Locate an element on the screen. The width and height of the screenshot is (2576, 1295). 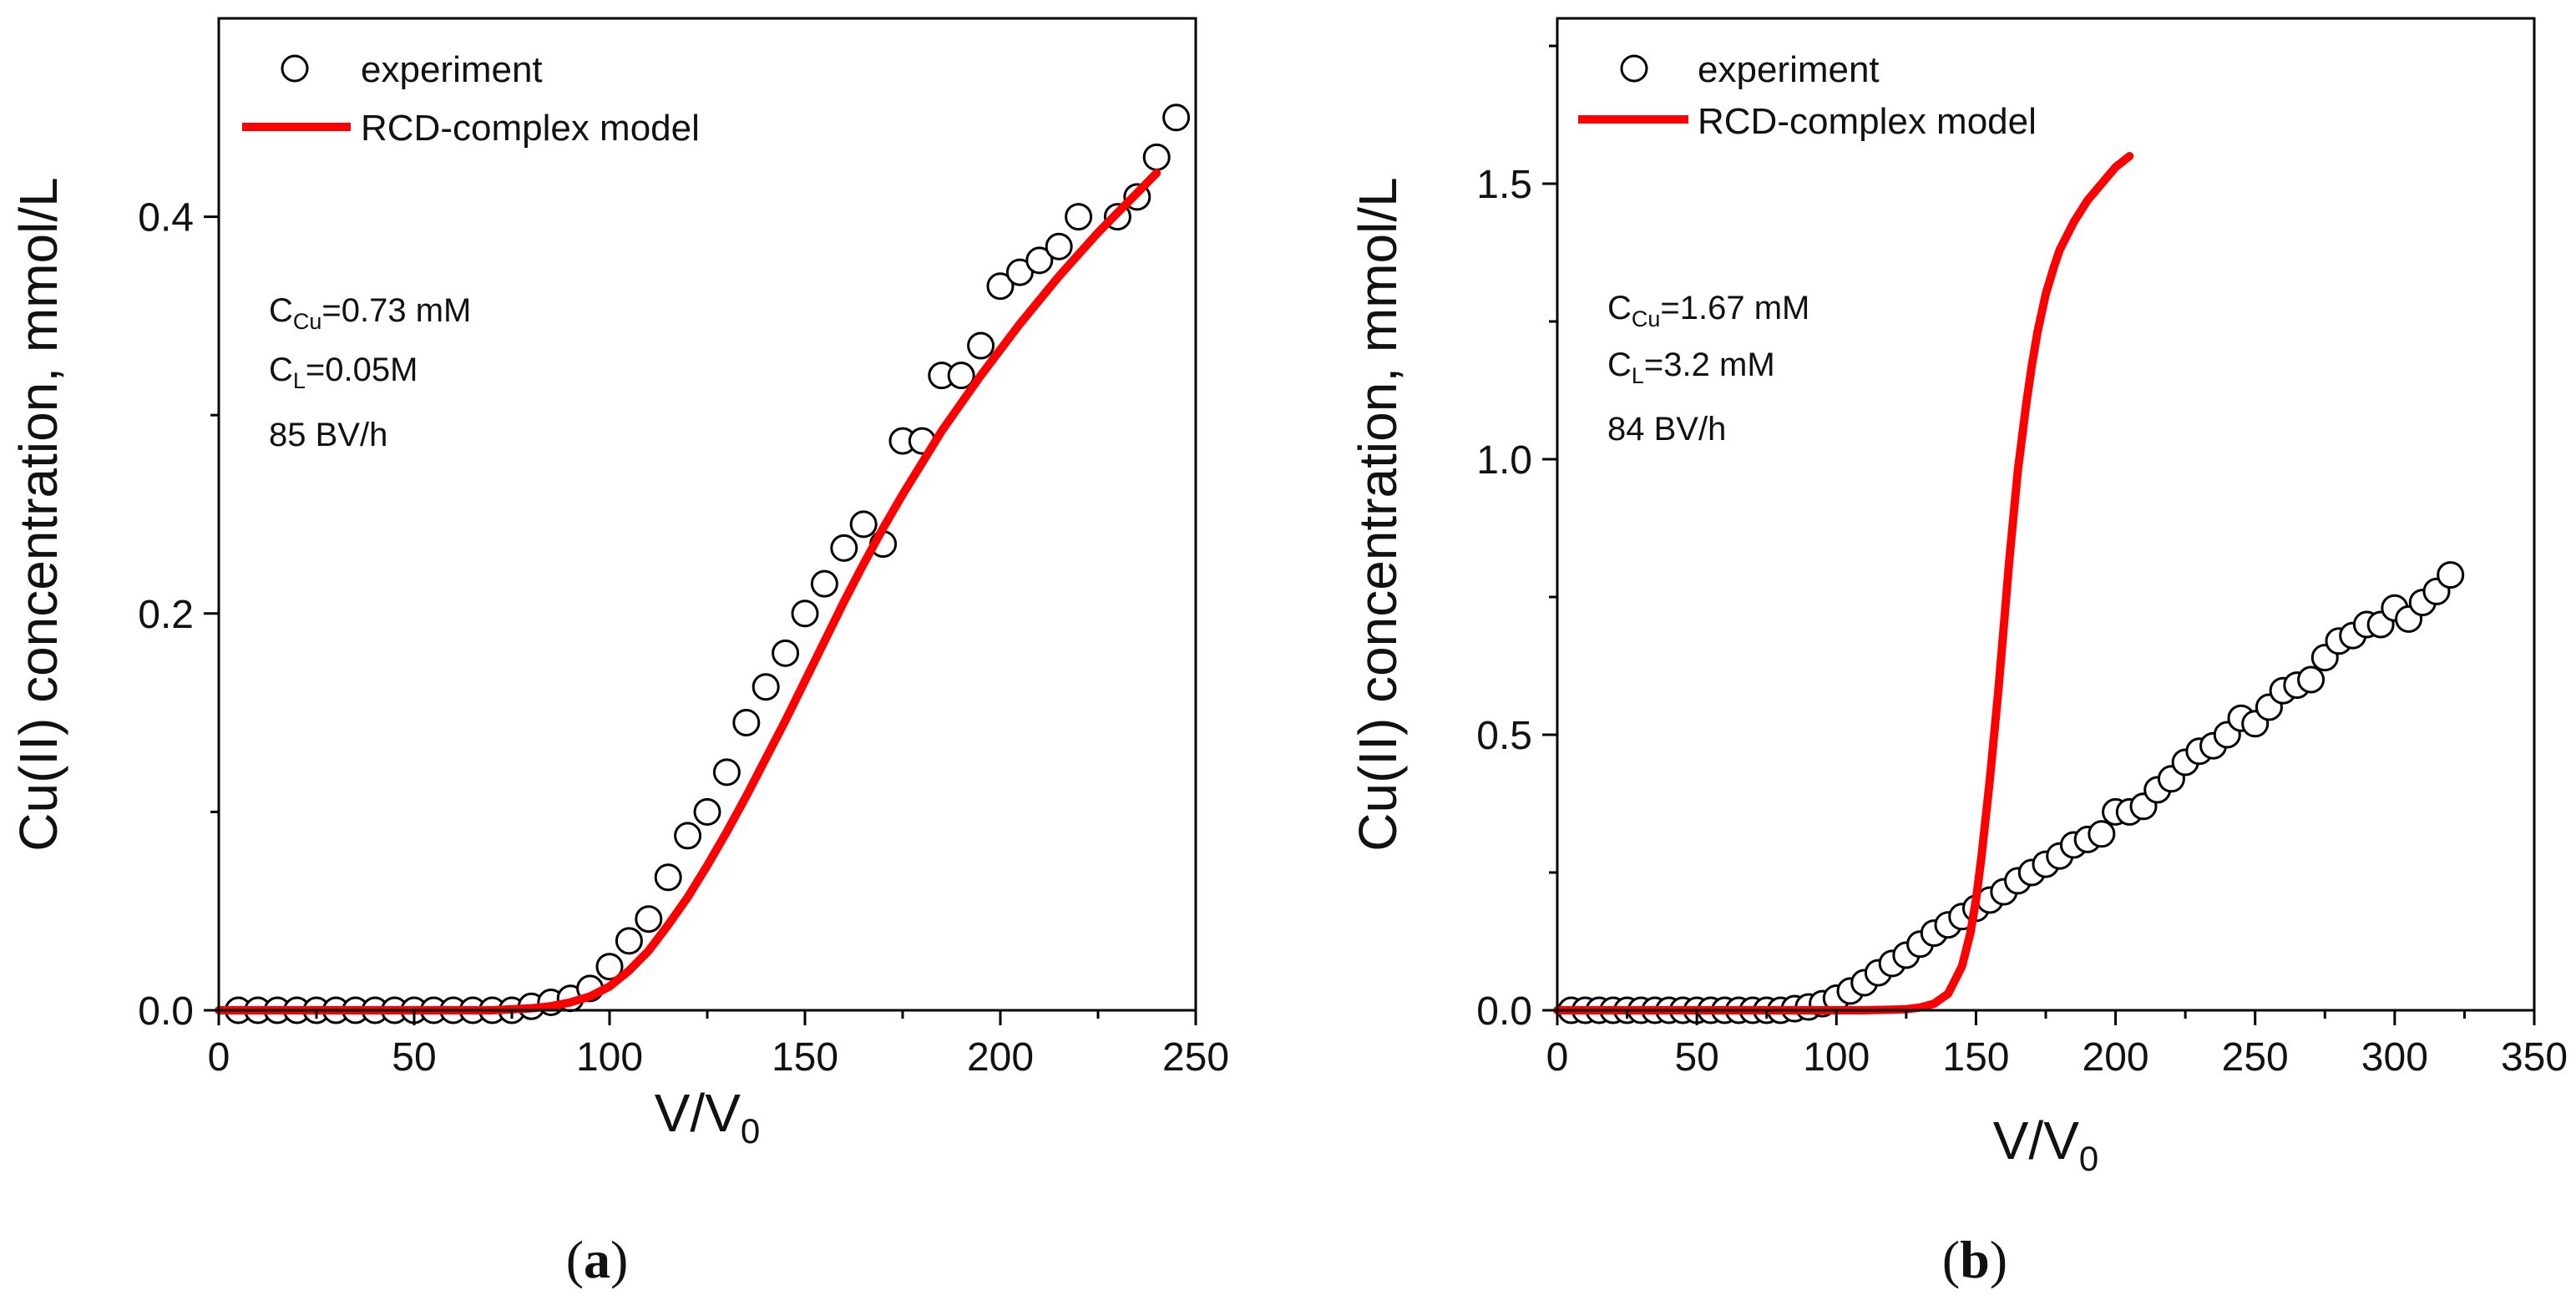
x-tick-label-b: 150 is located at coordinates (1976, 1057).